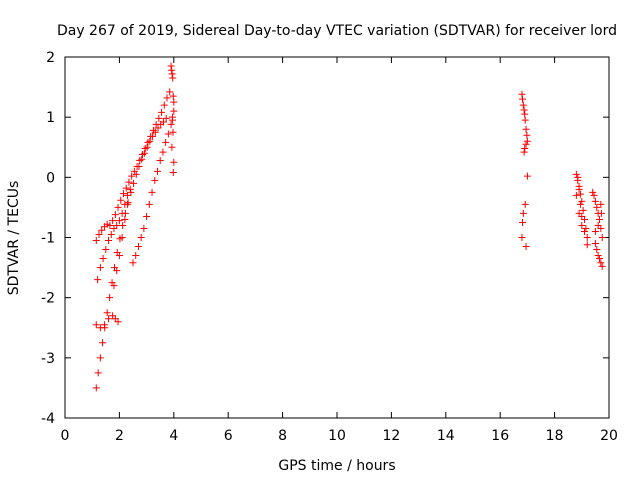 The height and width of the screenshot is (480, 640). What do you see at coordinates (337, 436) in the screenshot?
I see `x-tick-label: 10` at bounding box center [337, 436].